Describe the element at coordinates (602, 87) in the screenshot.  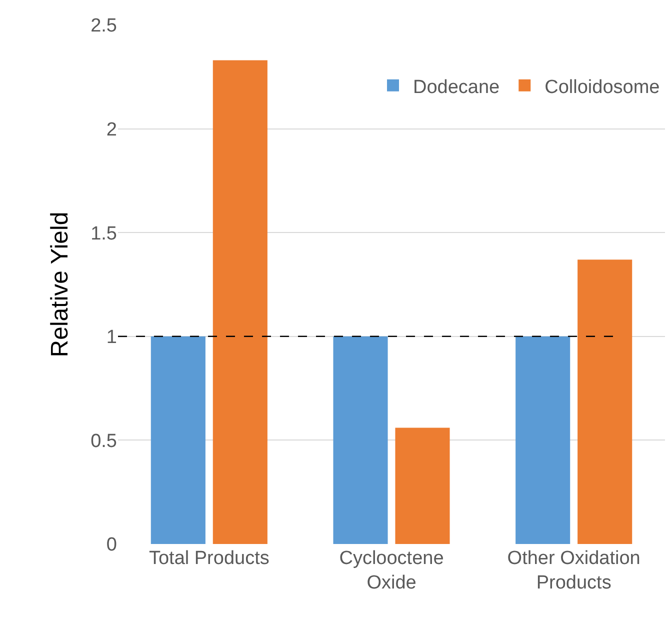
I see `legend-label: Colloidosome` at that location.